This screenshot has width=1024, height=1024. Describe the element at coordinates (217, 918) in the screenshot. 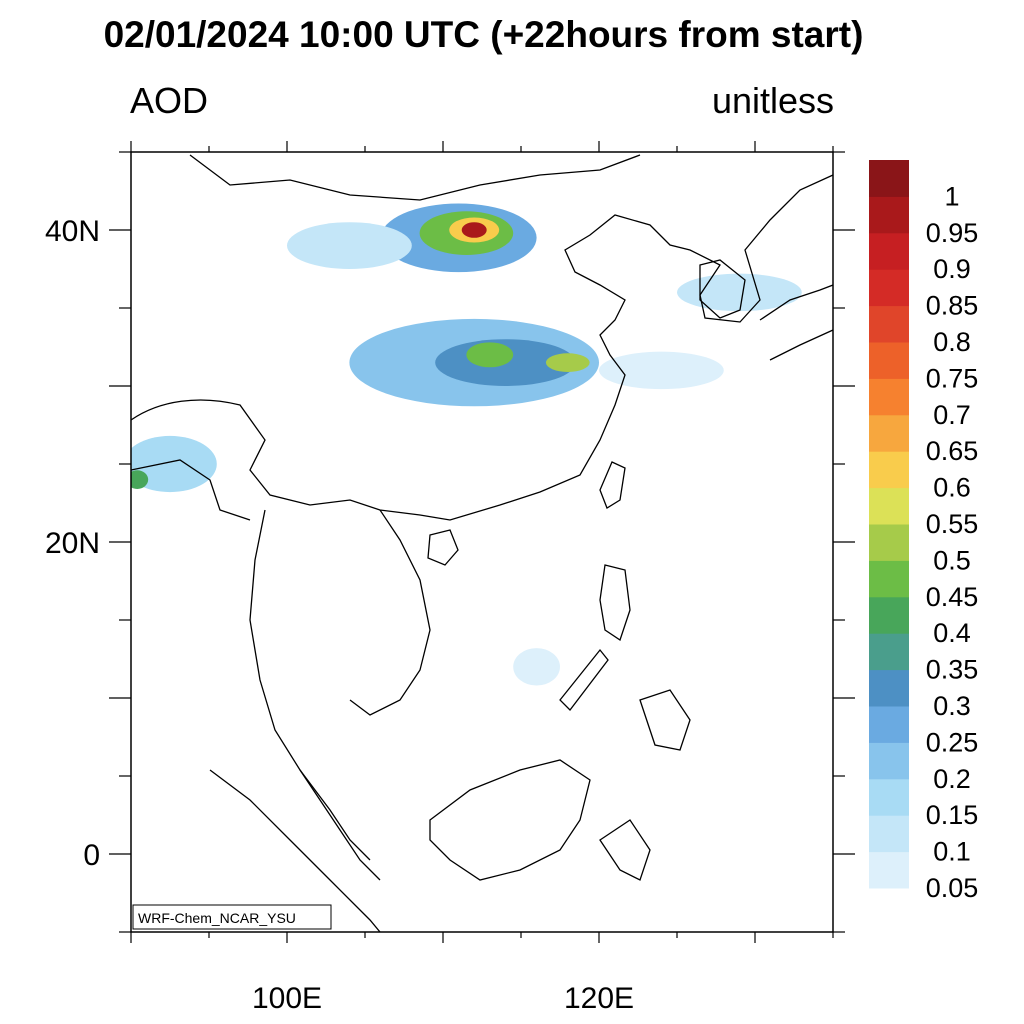

I see `model-credit: WRF-Chem_NCAR_YSU` at that location.